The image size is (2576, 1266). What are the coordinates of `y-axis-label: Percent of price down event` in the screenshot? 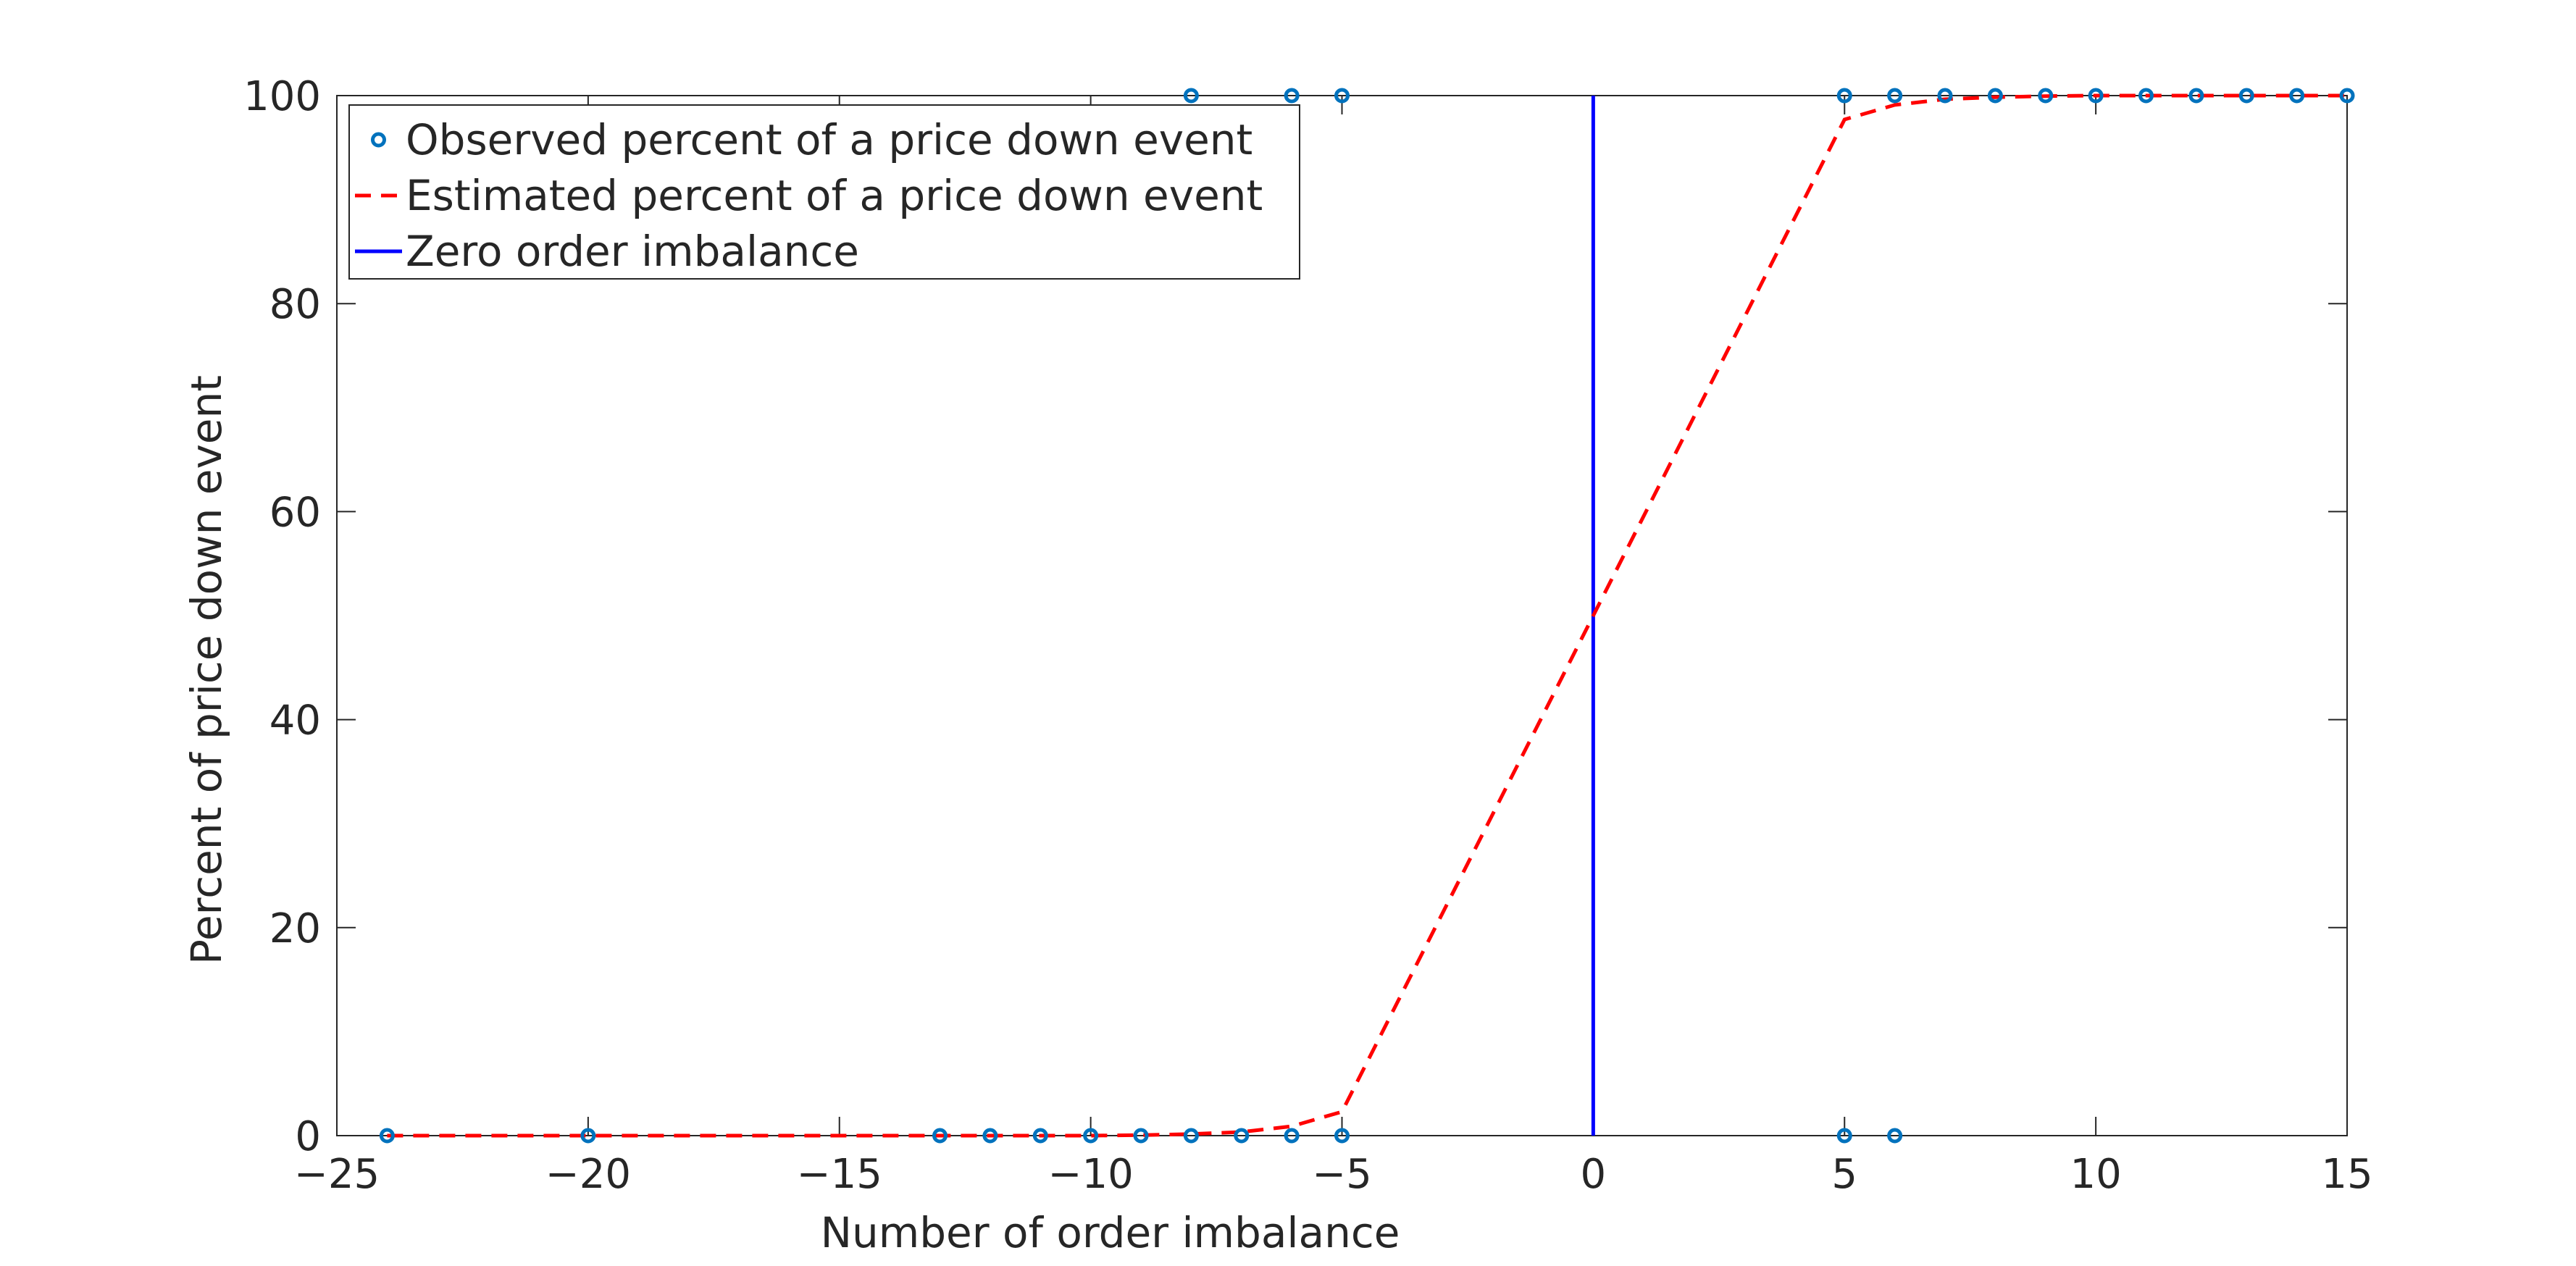 It's located at (206, 670).